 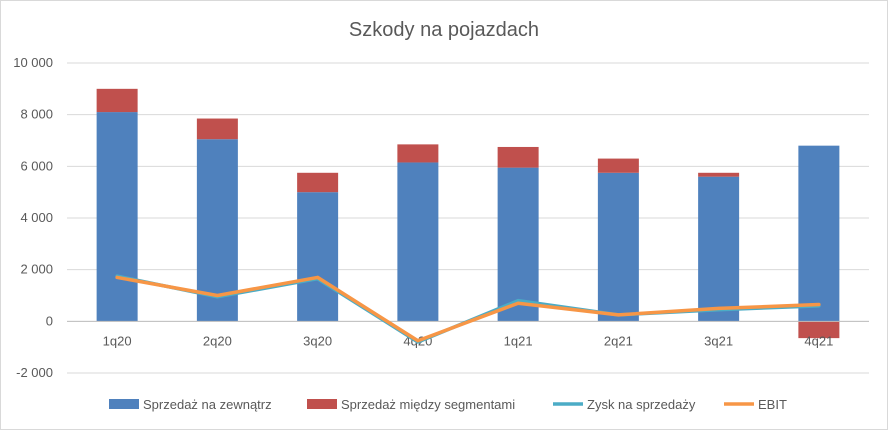 I want to click on series-line, so click(x=468, y=309).